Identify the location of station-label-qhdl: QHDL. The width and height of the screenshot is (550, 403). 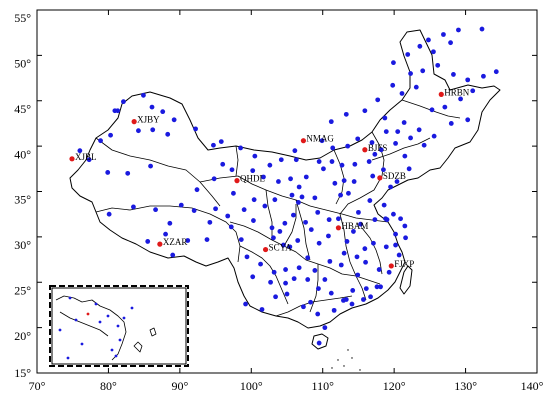
(252, 179).